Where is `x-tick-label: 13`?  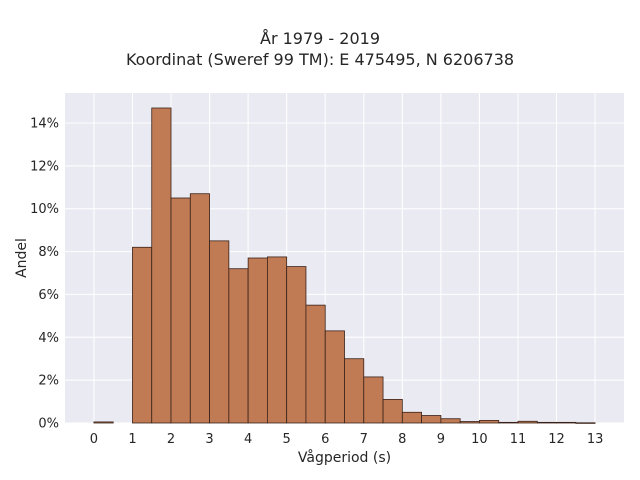 x-tick-label: 13 is located at coordinates (595, 439).